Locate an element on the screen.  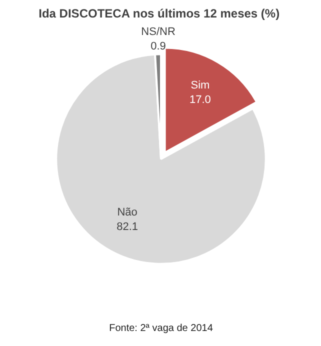
slice-label: NS/NR is located at coordinates (158, 32).